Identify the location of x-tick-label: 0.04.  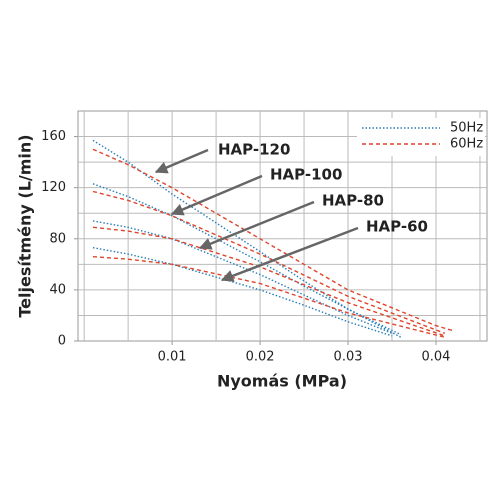
(436, 357).